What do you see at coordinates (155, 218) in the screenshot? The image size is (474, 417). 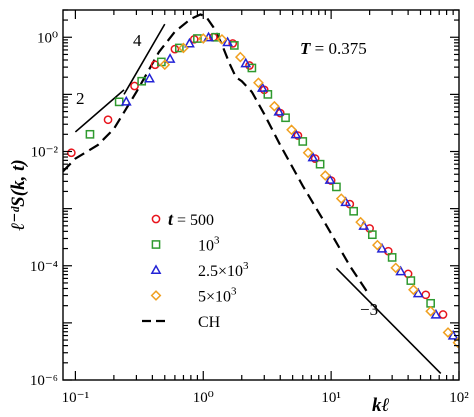 I see `legend-marker-circle` at bounding box center [155, 218].